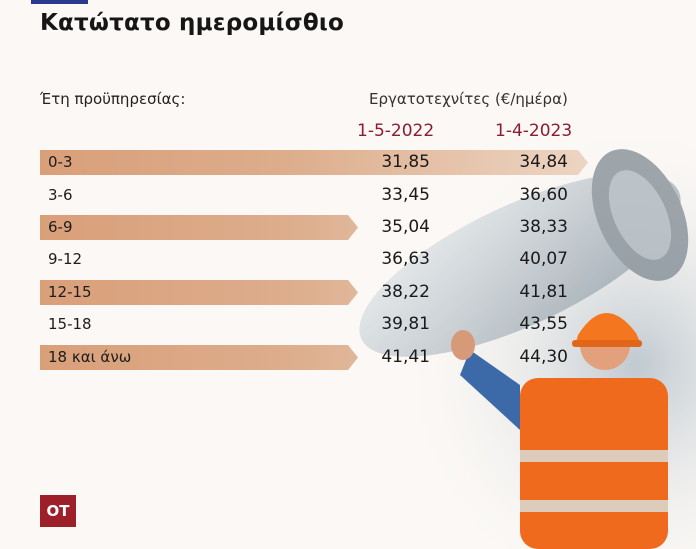 This screenshot has height=549, width=696. I want to click on table-row: 12-15 38,22 41,81, so click(320, 292).